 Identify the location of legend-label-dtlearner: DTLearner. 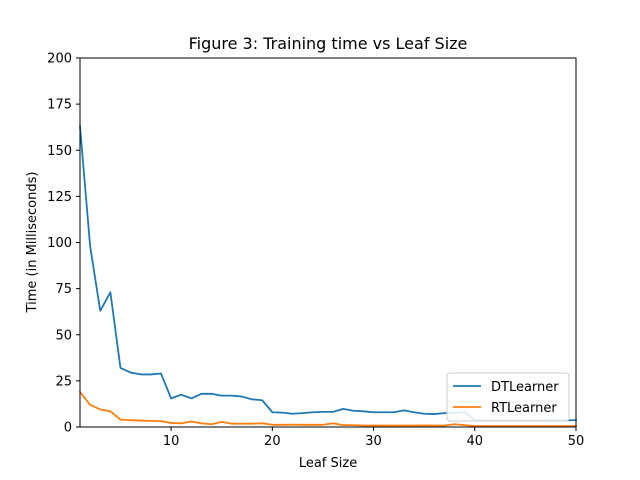
(525, 387).